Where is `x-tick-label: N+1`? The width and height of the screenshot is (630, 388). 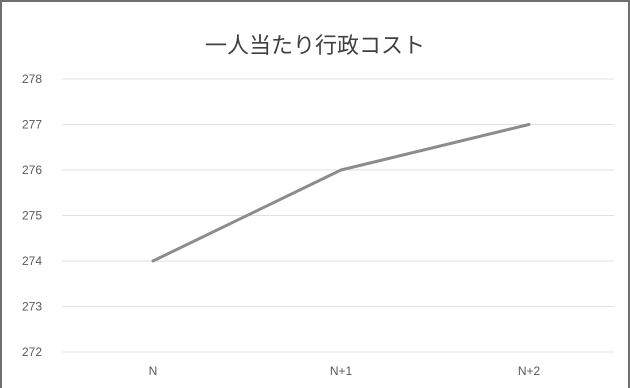
x-tick-label: N+1 is located at coordinates (341, 371).